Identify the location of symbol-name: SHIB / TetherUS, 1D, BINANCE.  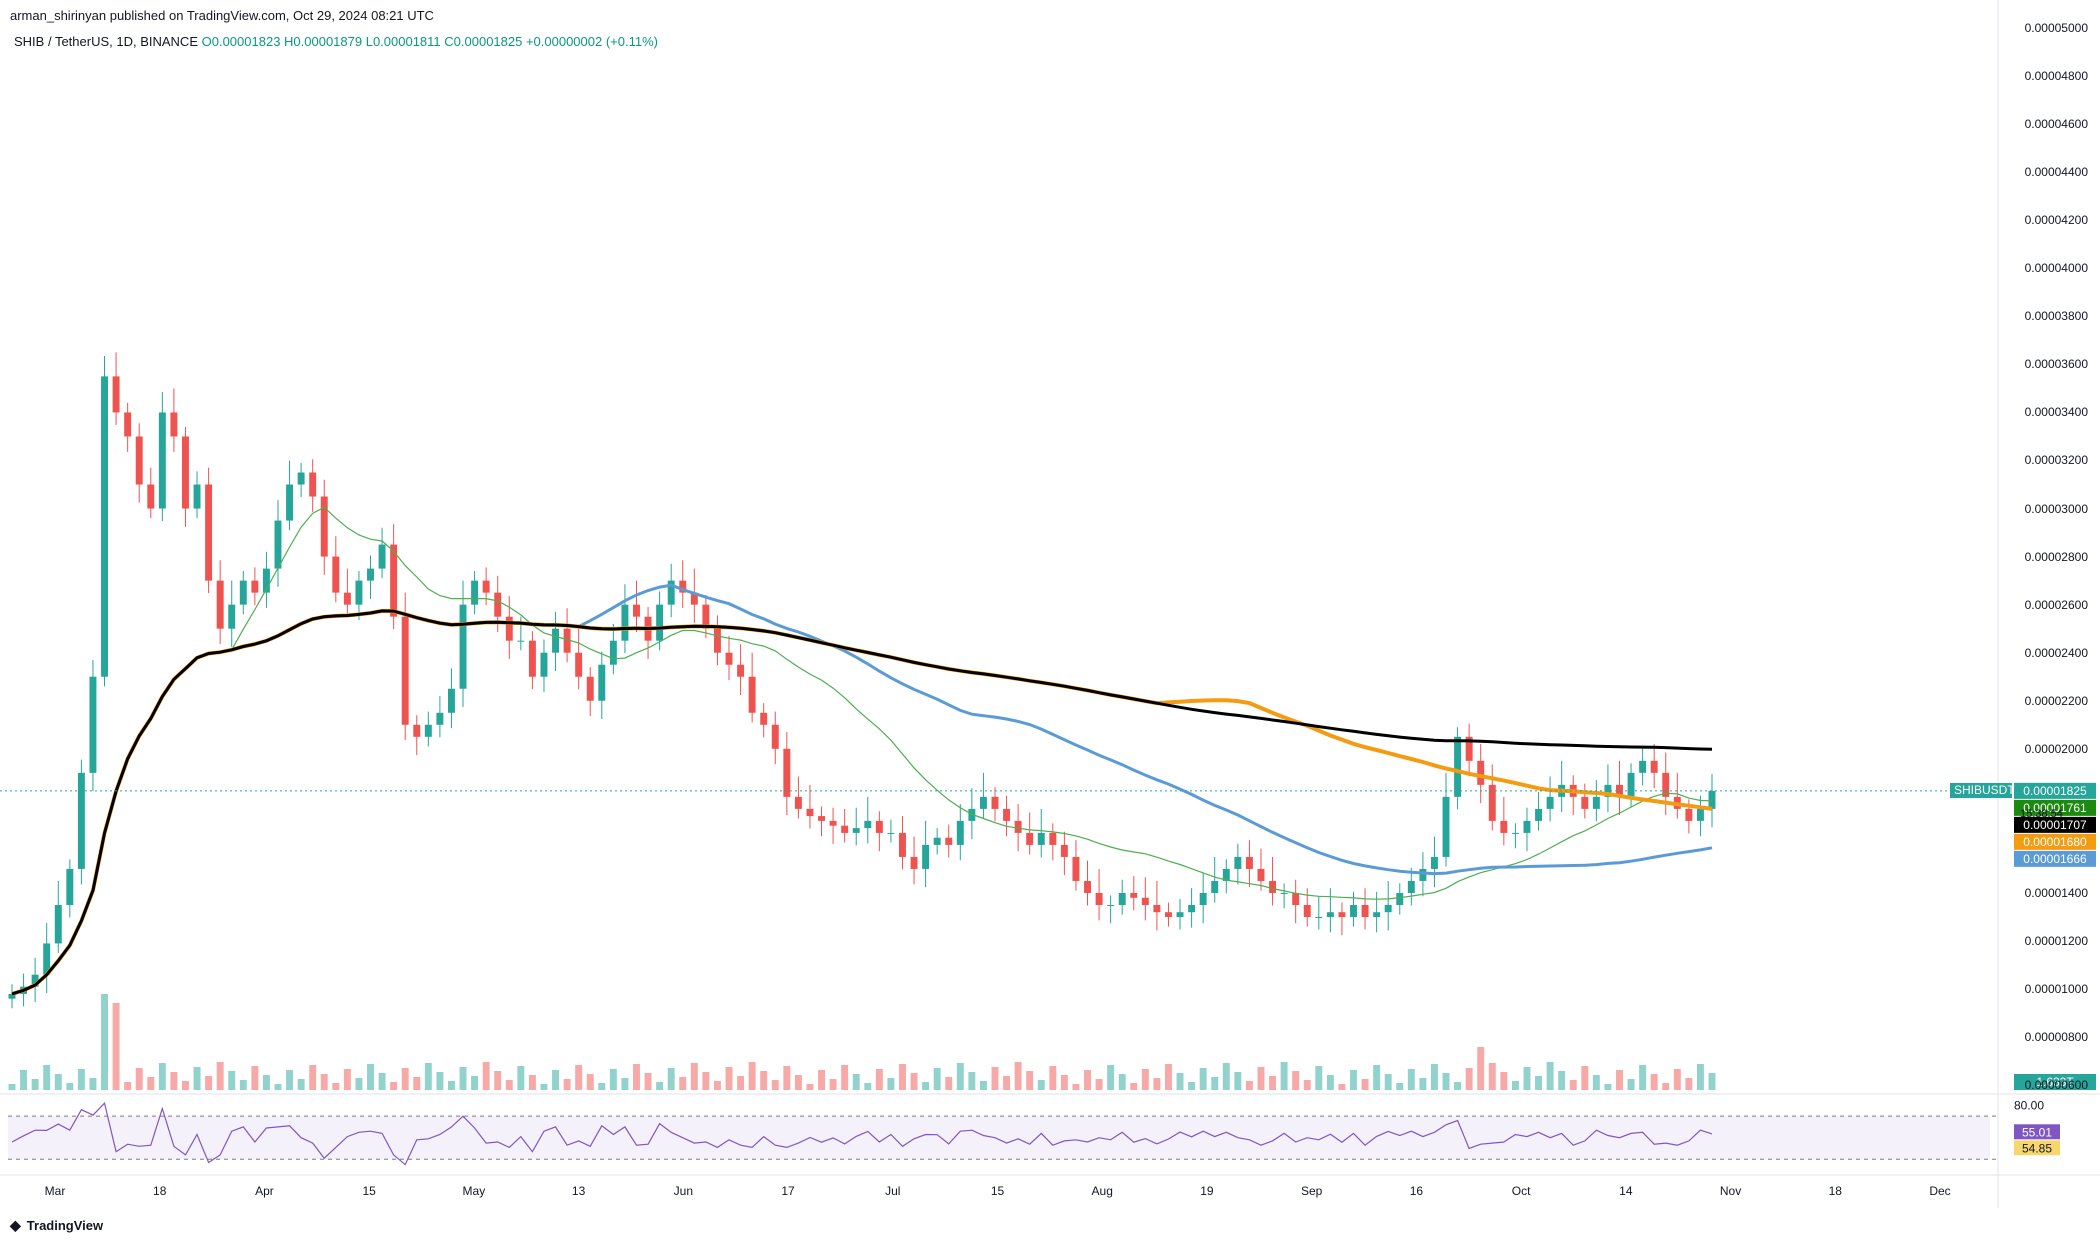
(106, 41).